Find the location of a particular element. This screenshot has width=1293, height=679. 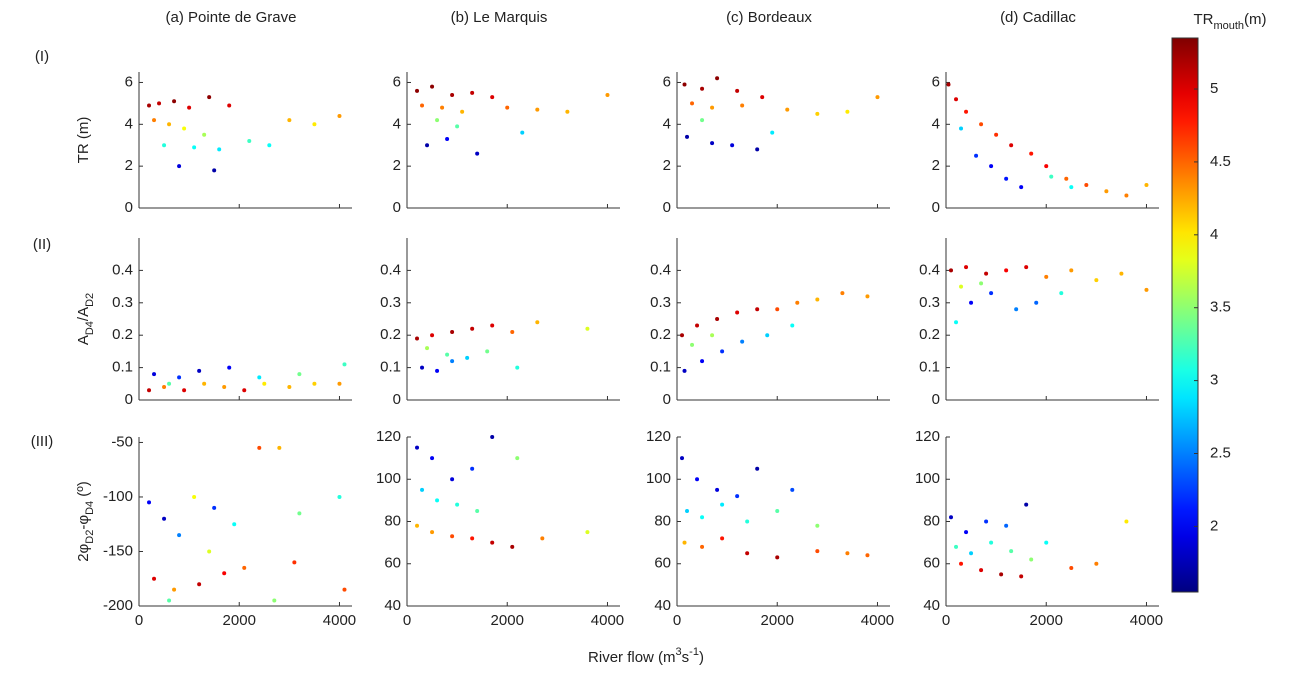

panel-title: (d) Cadillac is located at coordinates (1038, 17).